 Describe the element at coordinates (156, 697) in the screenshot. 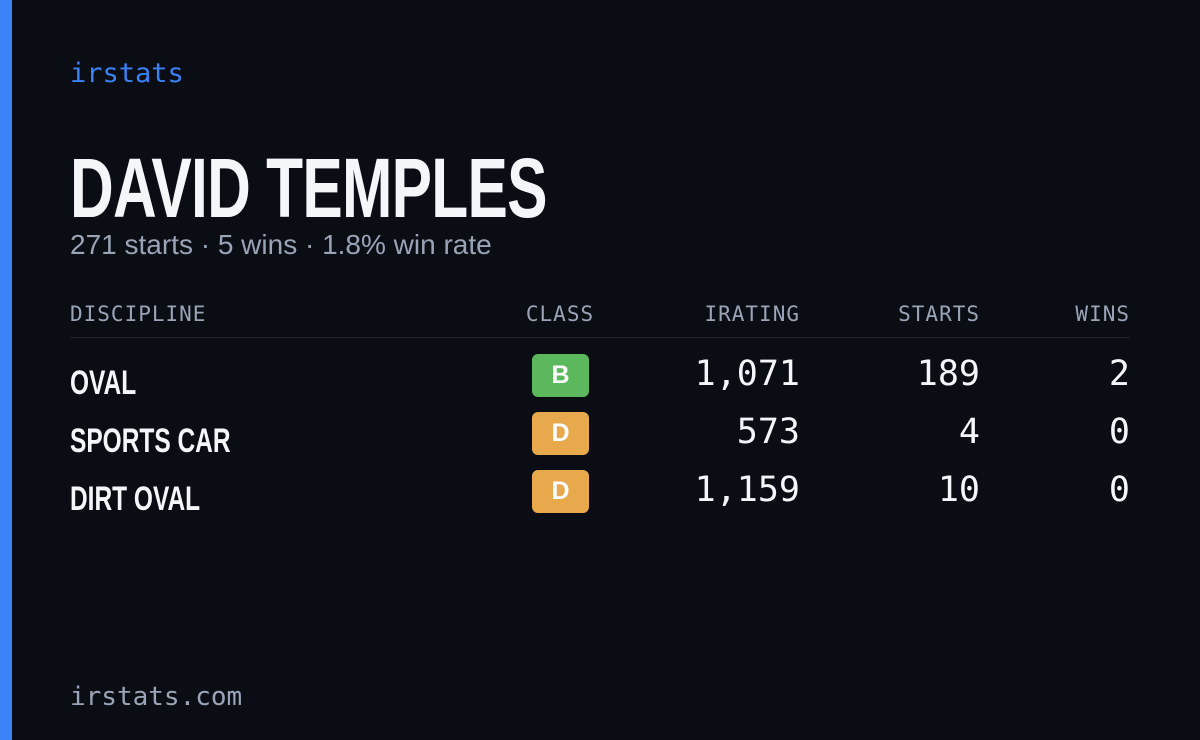

I see `footer: irstats.com` at that location.